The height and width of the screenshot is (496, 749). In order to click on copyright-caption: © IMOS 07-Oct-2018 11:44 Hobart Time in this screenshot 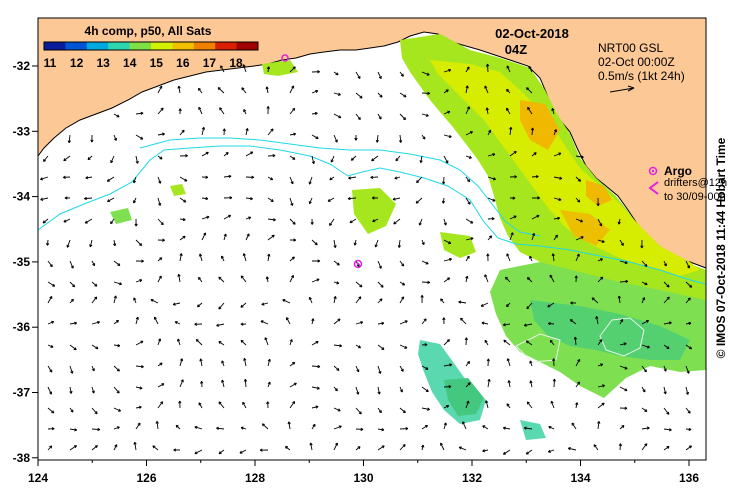, I will do `click(721, 248)`.